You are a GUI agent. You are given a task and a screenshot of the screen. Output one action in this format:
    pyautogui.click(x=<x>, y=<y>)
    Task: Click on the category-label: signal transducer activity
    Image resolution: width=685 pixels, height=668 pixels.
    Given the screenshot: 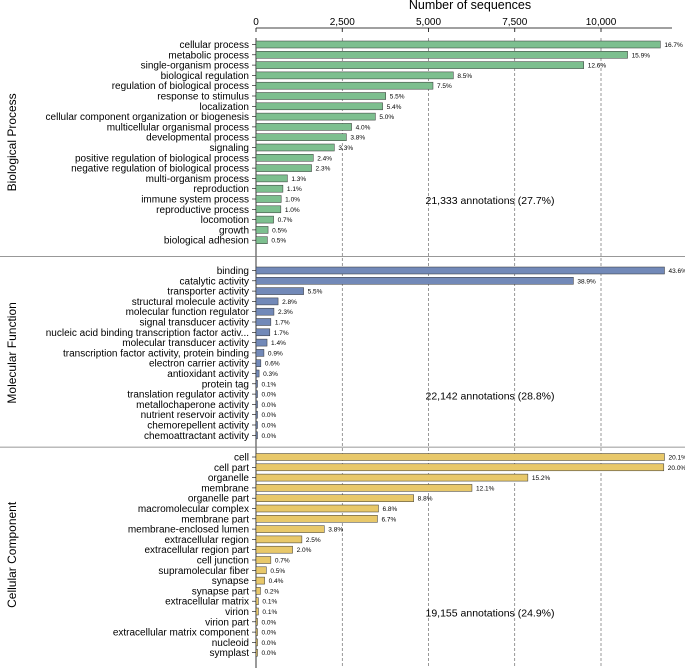 What is the action you would take?
    pyautogui.click(x=195, y=323)
    